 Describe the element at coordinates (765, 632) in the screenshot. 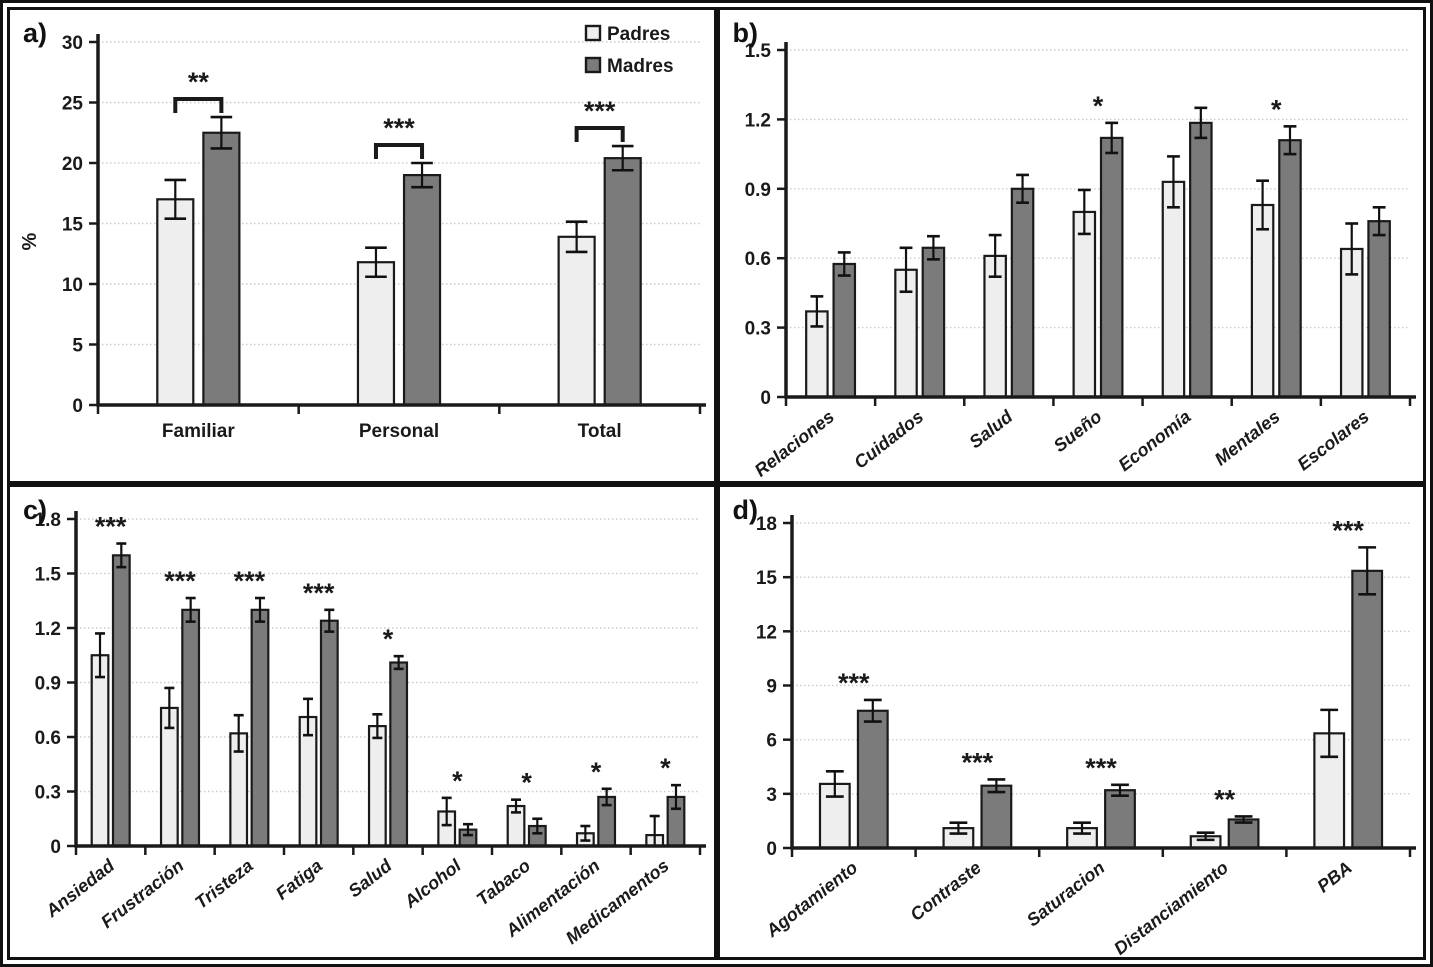

I see `y-tick-label: 12` at that location.